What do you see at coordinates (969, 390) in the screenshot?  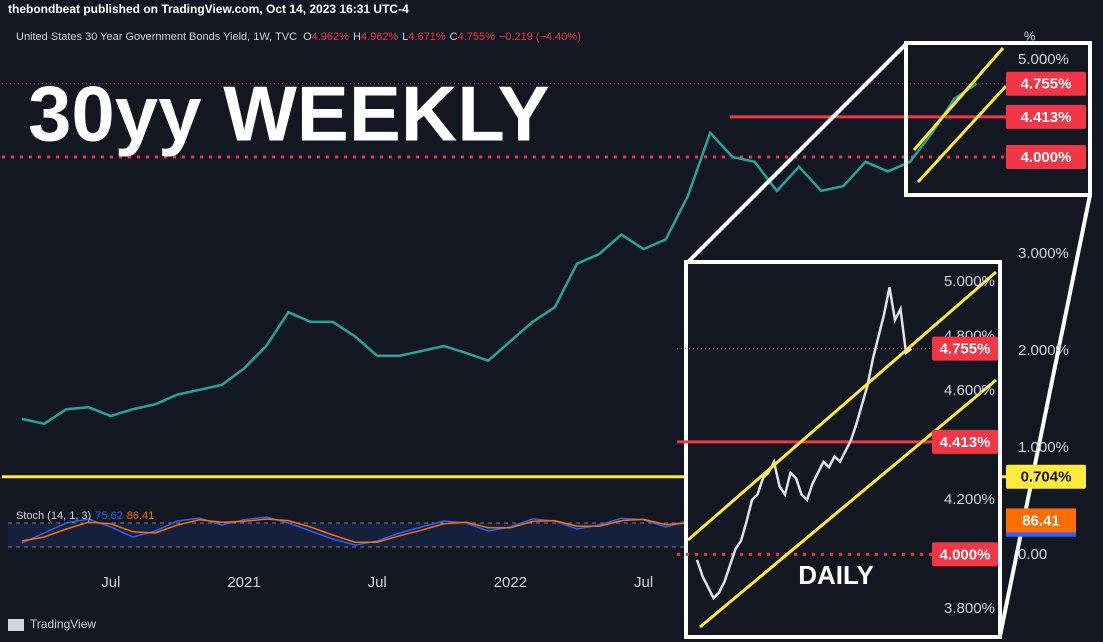 I see `y-tick-label: 4.600%` at bounding box center [969, 390].